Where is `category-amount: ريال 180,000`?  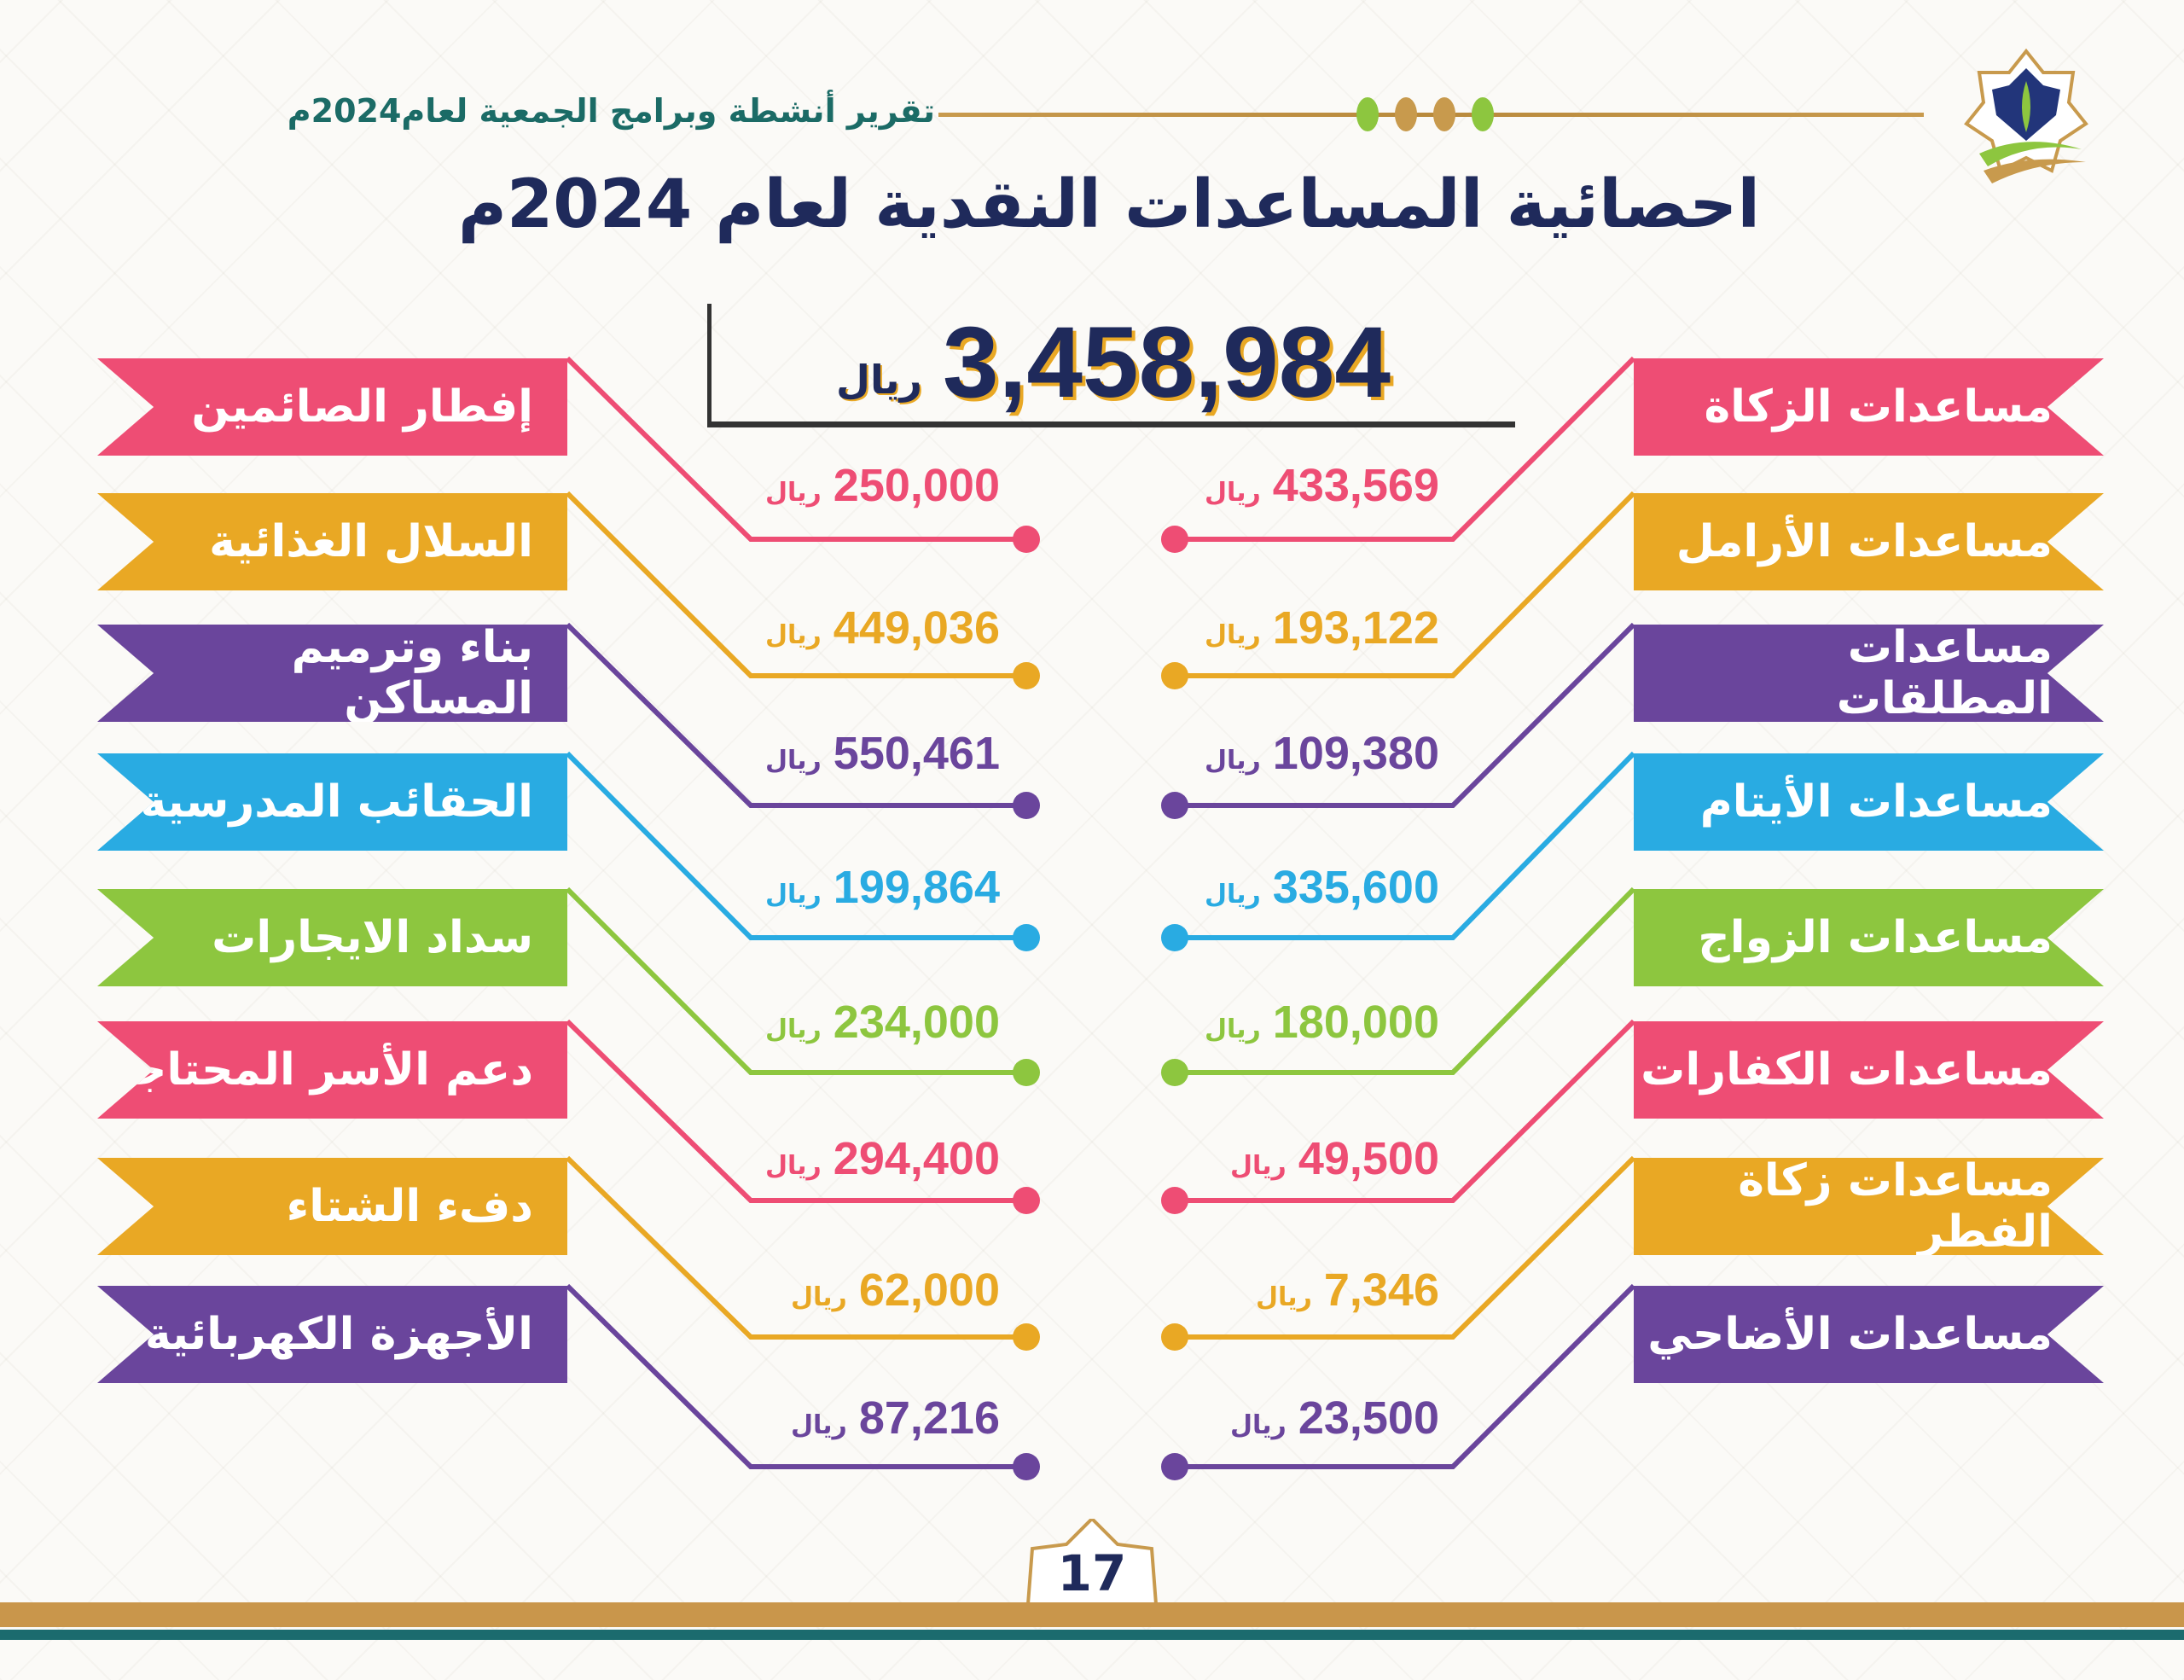 category-amount: ريال 180,000 is located at coordinates (1322, 1022).